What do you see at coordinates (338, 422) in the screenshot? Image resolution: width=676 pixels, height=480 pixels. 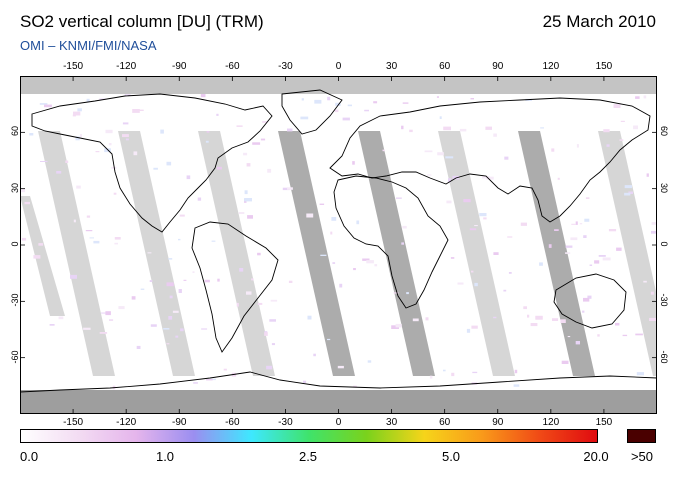 I see `bottom-longitude-label: 0` at bounding box center [338, 422].